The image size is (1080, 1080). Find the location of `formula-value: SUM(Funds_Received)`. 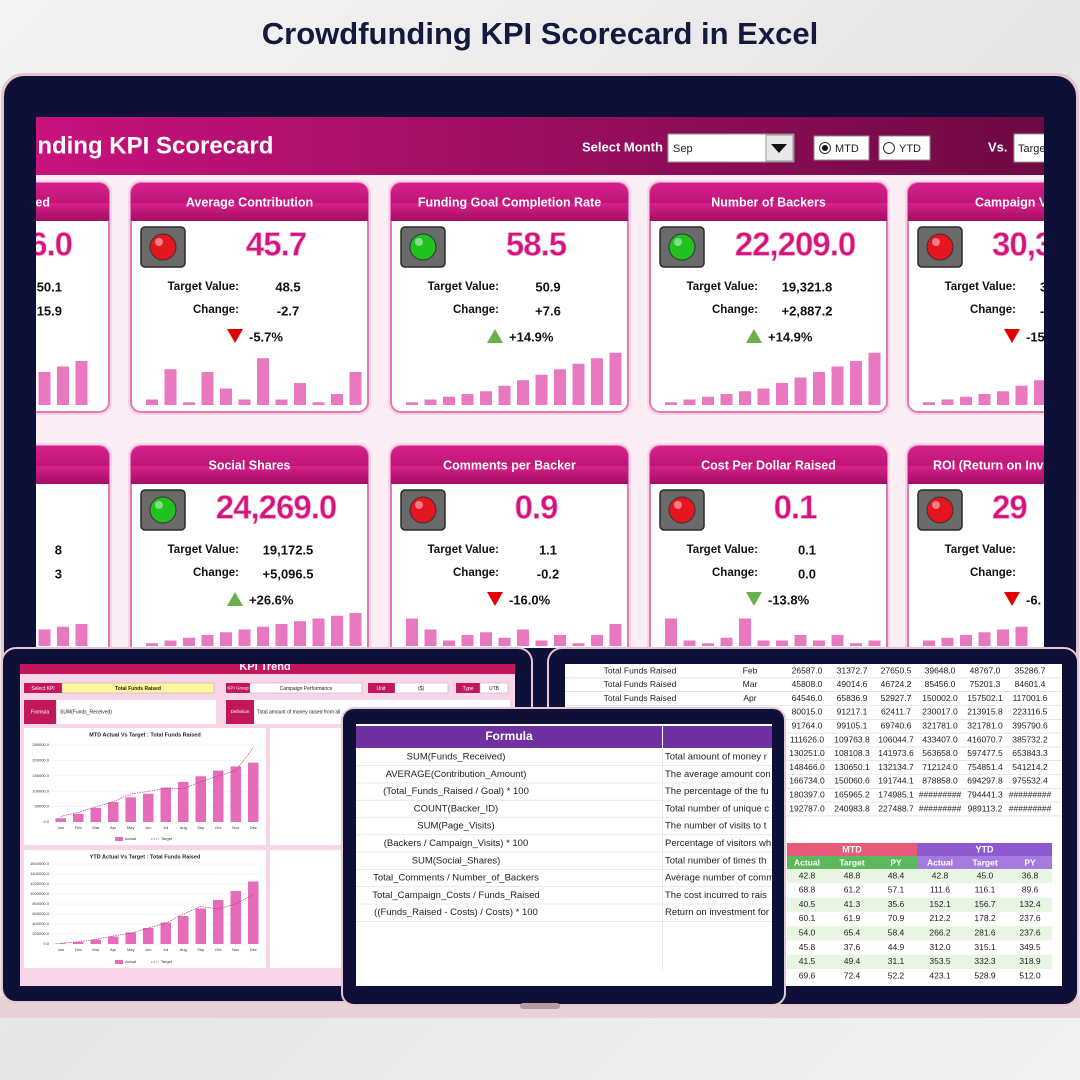

formula-value: SUM(Funds_Received) is located at coordinates (86, 712).